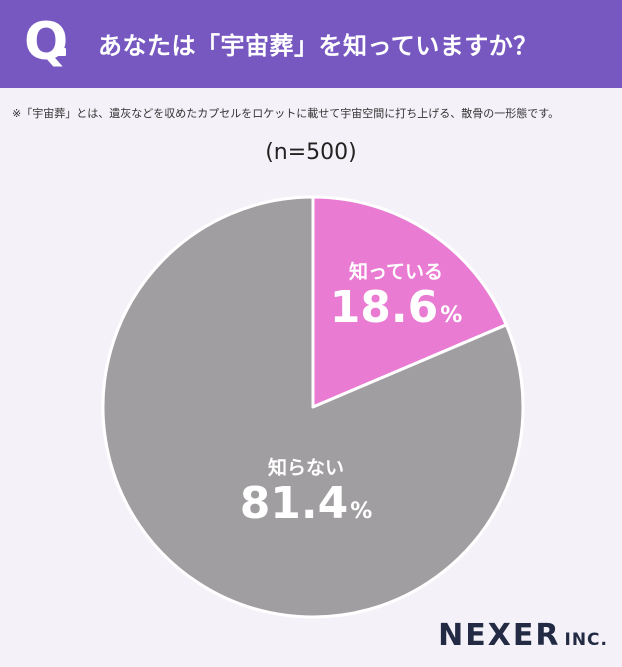  Describe the element at coordinates (586, 640) in the screenshot. I see `logo-sub-text: INC.` at that location.